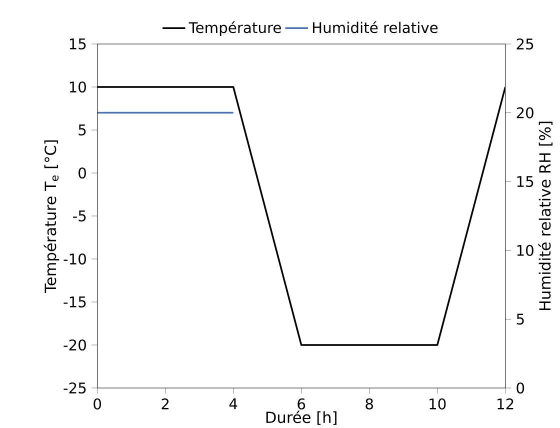  I want to click on legend-label: Température, so click(234, 28).